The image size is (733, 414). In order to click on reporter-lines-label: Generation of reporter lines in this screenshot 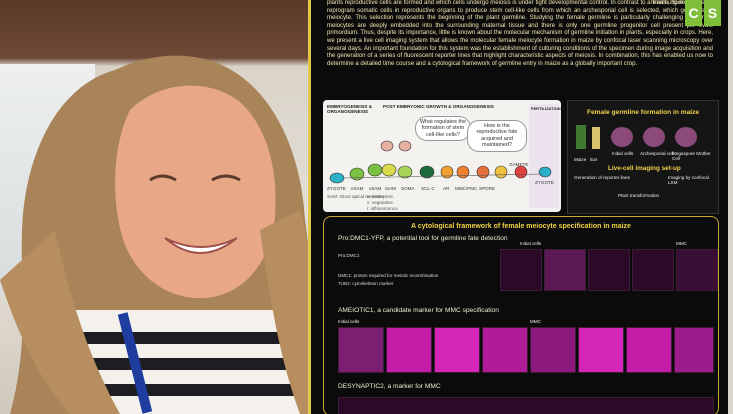, I will do `click(602, 177)`.